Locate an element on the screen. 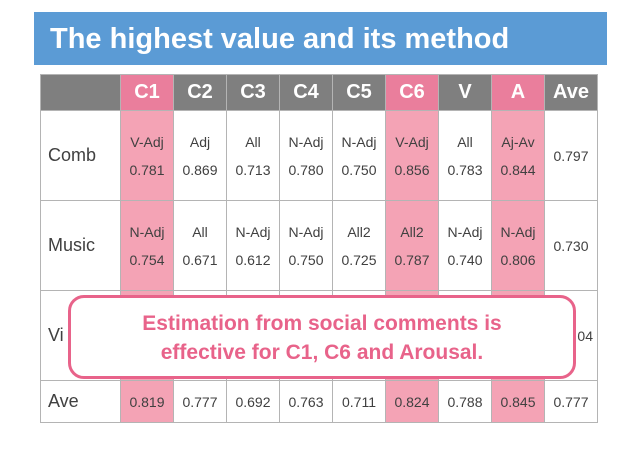 This screenshot has width=640, height=452. cell-value: 0.869 is located at coordinates (200, 169).